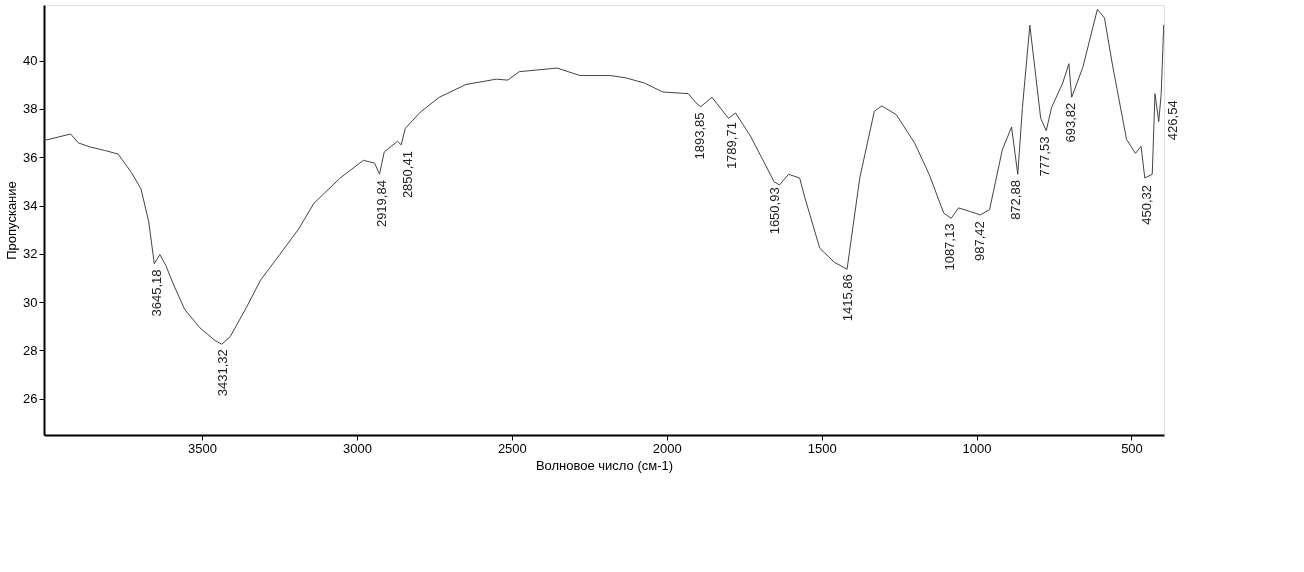 This screenshot has width=1304, height=572. What do you see at coordinates (949, 247) in the screenshot?
I see `annotation: 1087,13` at bounding box center [949, 247].